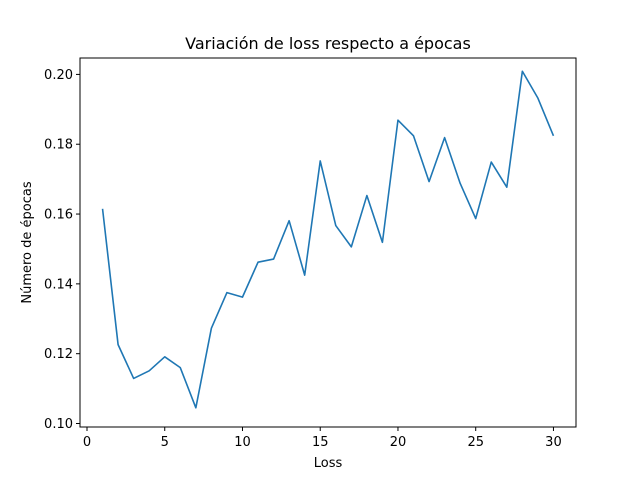  What do you see at coordinates (58, 145) in the screenshot?
I see `y-tick-label: 0.18` at bounding box center [58, 145].